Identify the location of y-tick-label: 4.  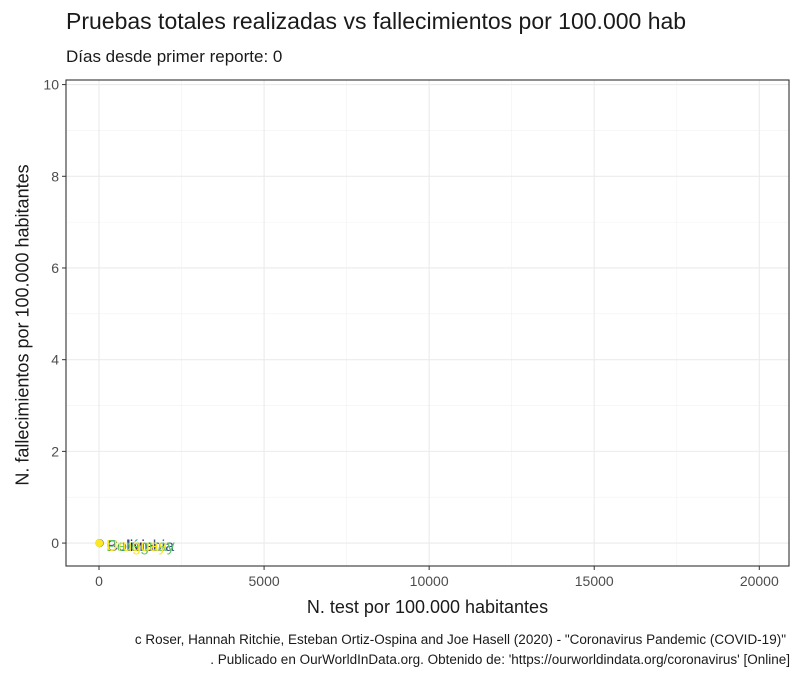
(55, 360).